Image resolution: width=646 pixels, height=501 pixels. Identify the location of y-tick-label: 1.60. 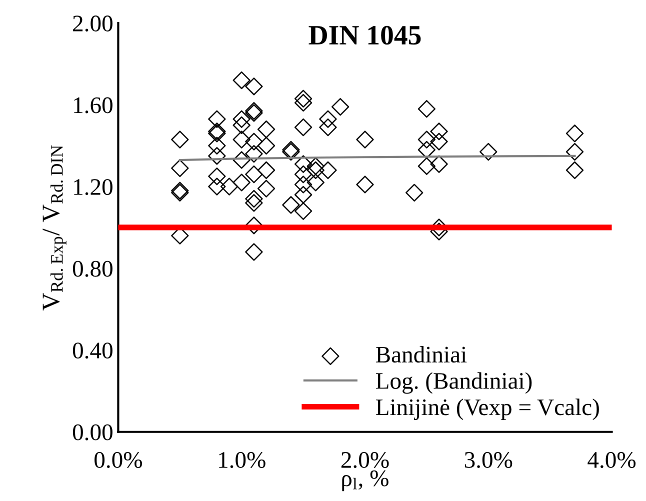
(93, 105).